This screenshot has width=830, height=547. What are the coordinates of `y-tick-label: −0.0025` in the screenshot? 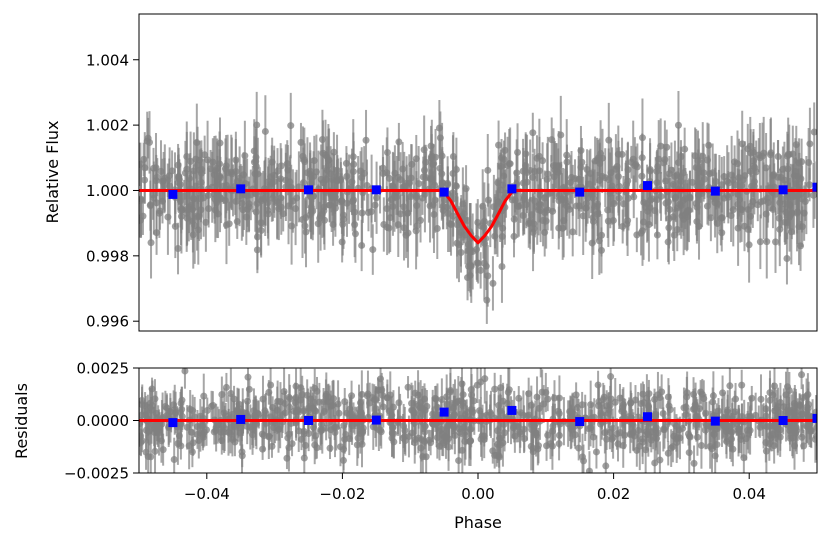 It's located at (96, 474).